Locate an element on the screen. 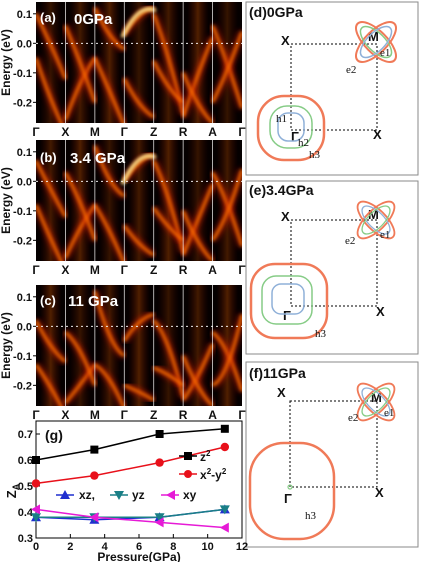 The width and height of the screenshot is (421, 562). x-point-bottom-d: X is located at coordinates (377, 134).